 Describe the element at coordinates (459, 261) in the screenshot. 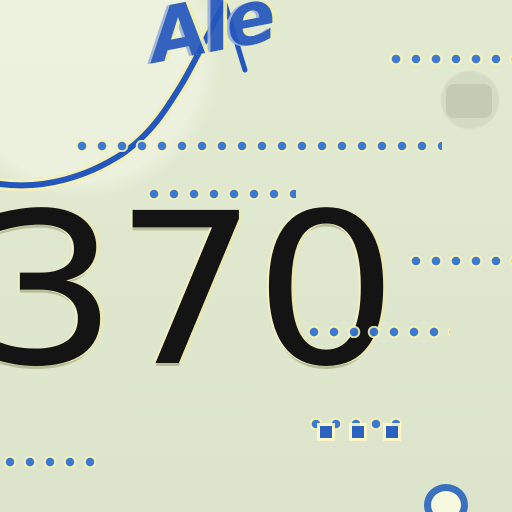

I see `dotted-leader-right-middle` at that location.